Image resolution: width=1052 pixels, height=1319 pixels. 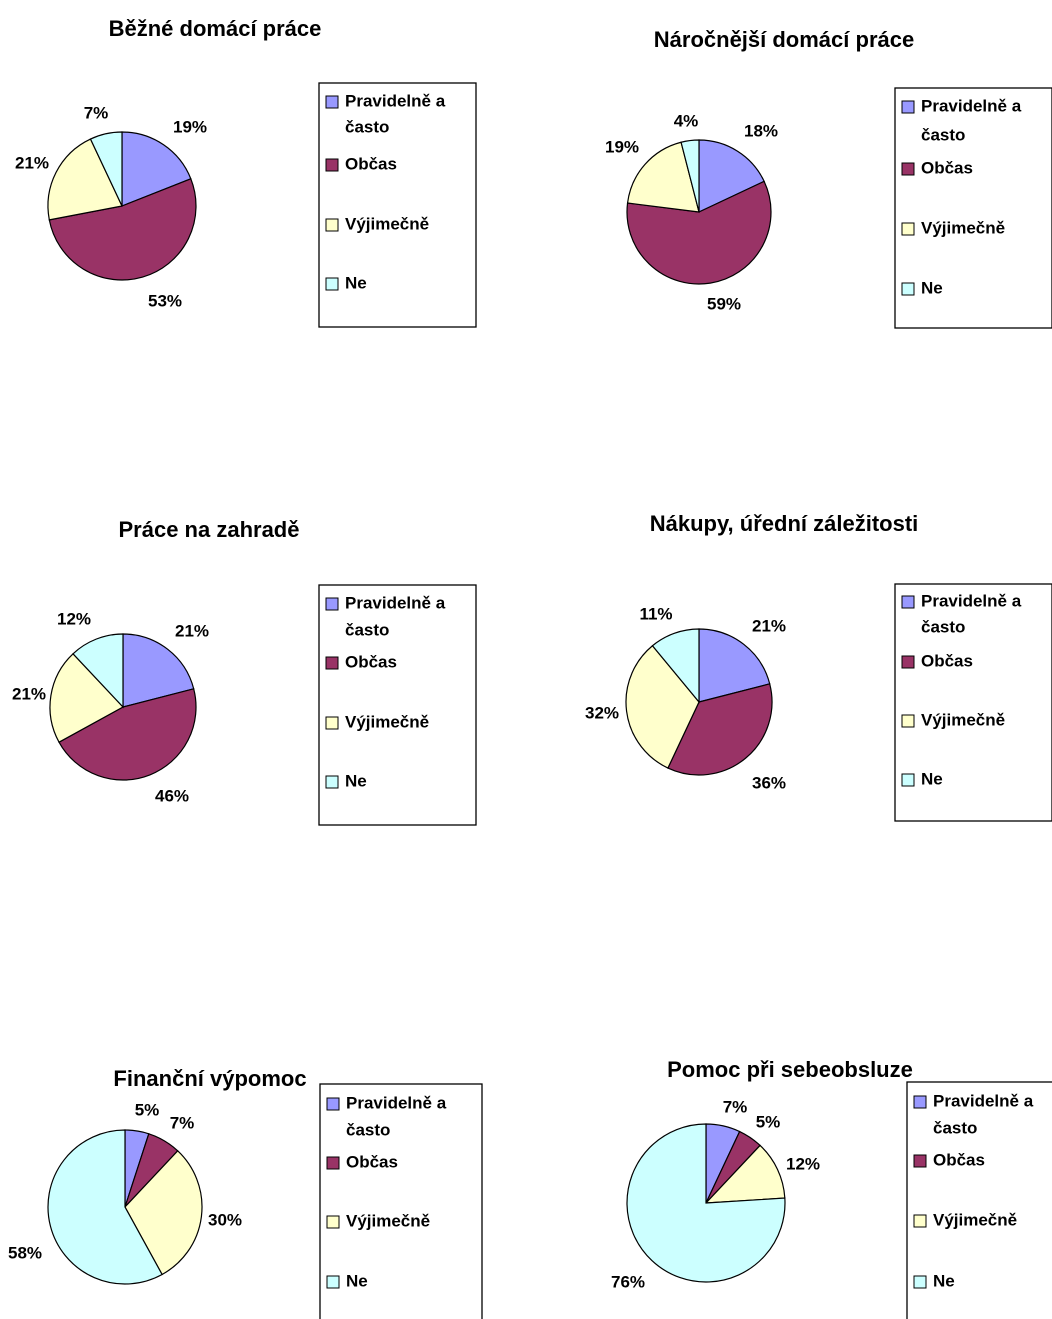 I want to click on data-label: 58%, so click(x=25, y=1252).